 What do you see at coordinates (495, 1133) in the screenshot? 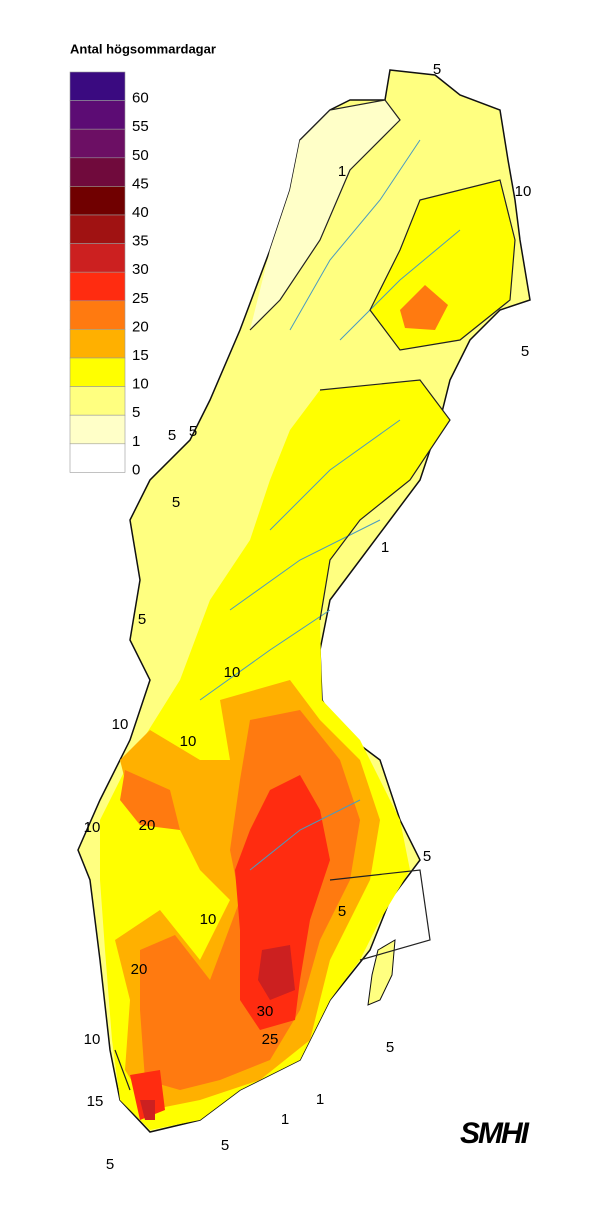
I see `logo: SMHI` at bounding box center [495, 1133].